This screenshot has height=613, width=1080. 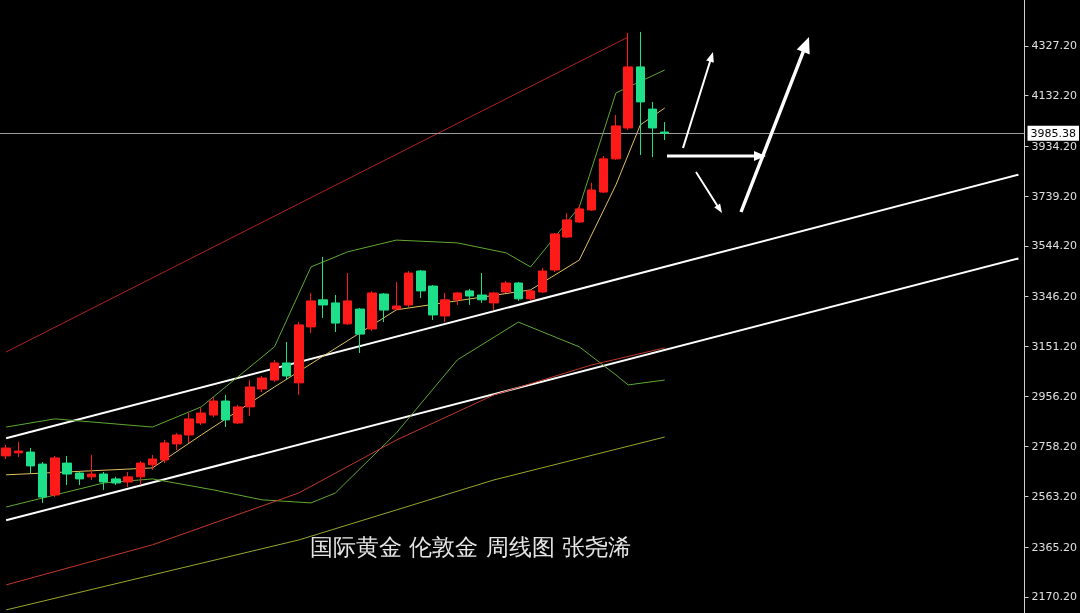 I want to click on ref-line-label: 3985.38, so click(x=1053, y=133).